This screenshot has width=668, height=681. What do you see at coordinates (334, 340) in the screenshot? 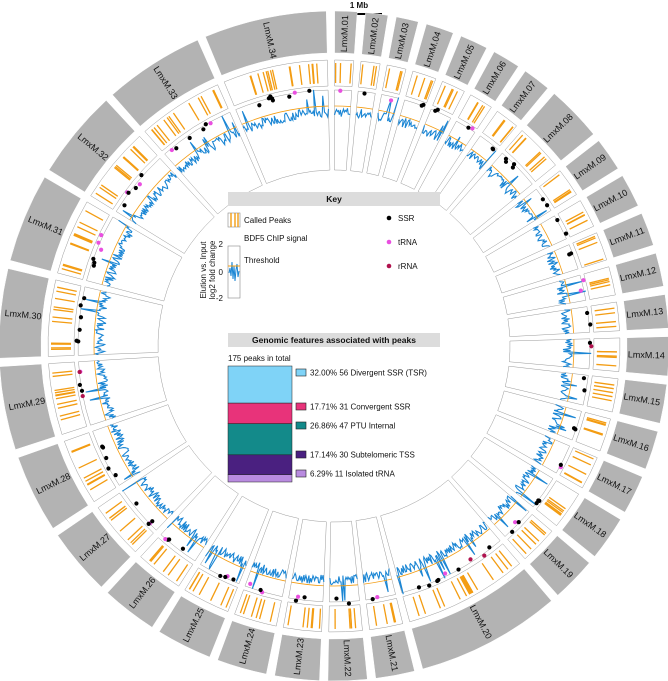
I see `features-title: Genomic features associated with peaks` at bounding box center [334, 340].